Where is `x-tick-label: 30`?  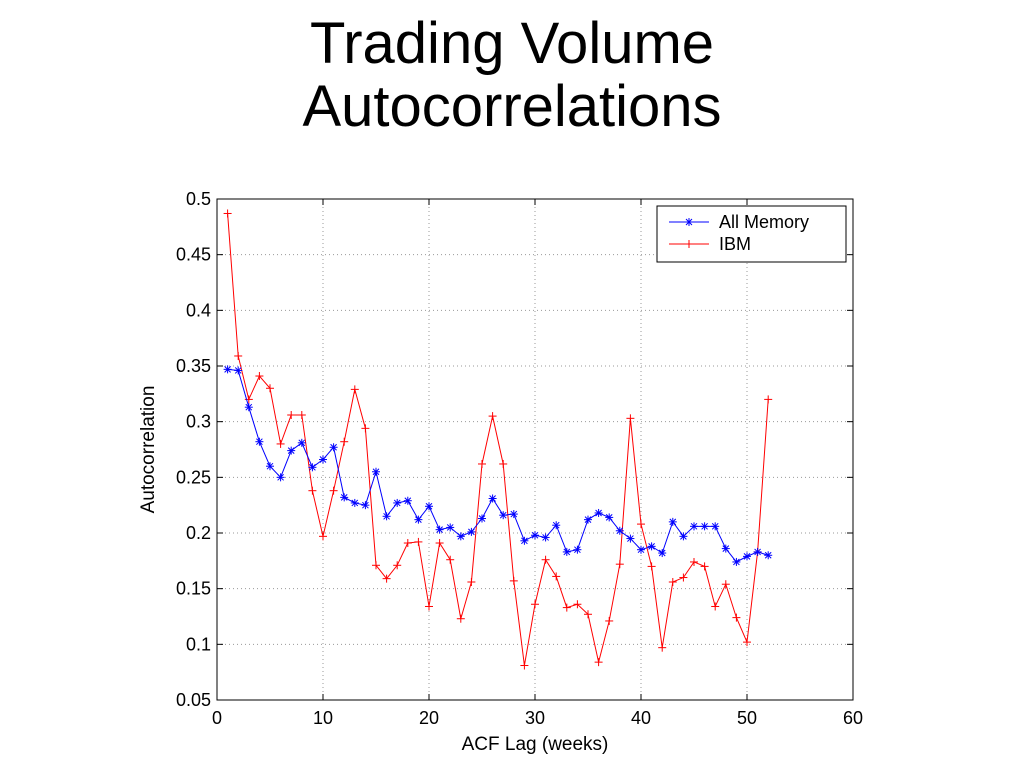
x-tick-label: 30 is located at coordinates (535, 718).